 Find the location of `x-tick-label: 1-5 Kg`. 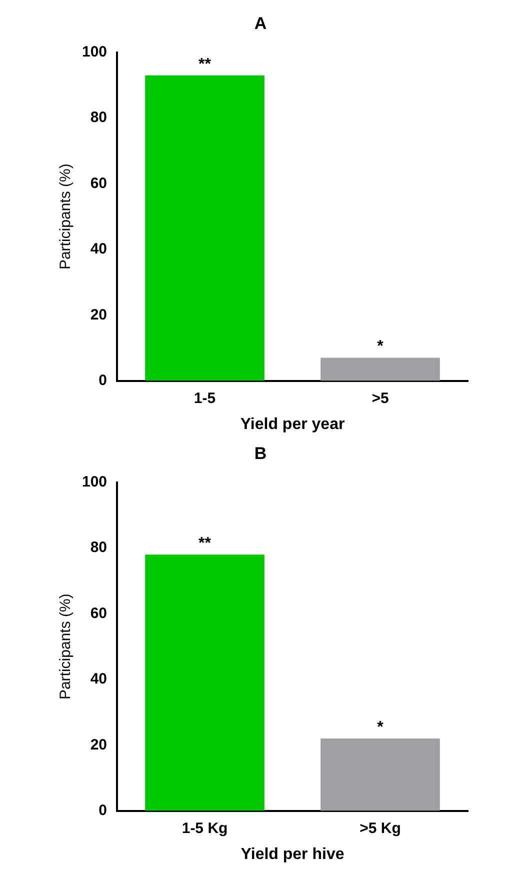

x-tick-label: 1-5 Kg is located at coordinates (205, 828).